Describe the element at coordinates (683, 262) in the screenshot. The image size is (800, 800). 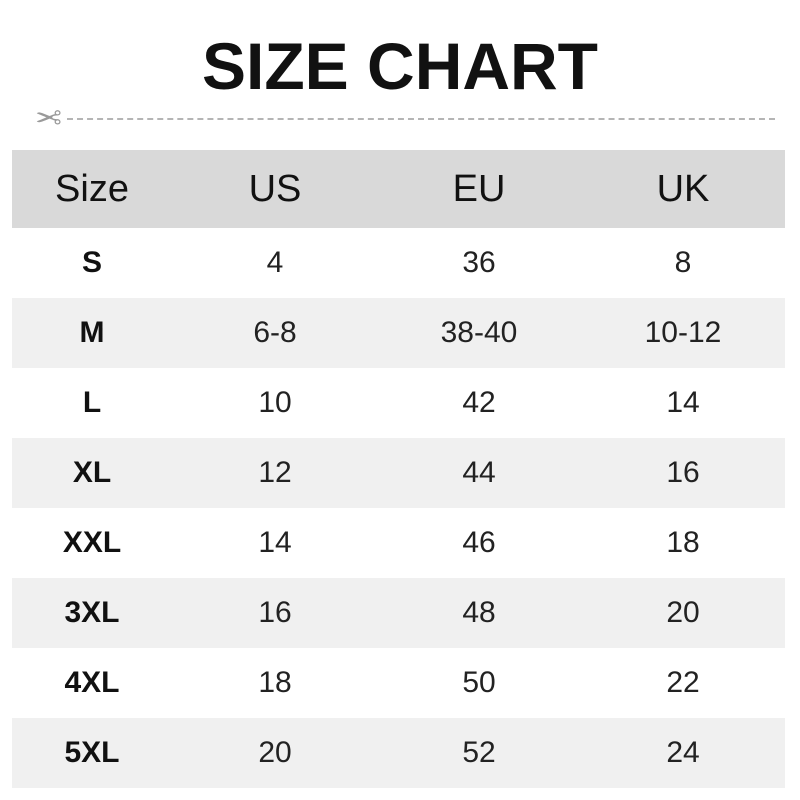
I see `cell-uk: 8` at that location.